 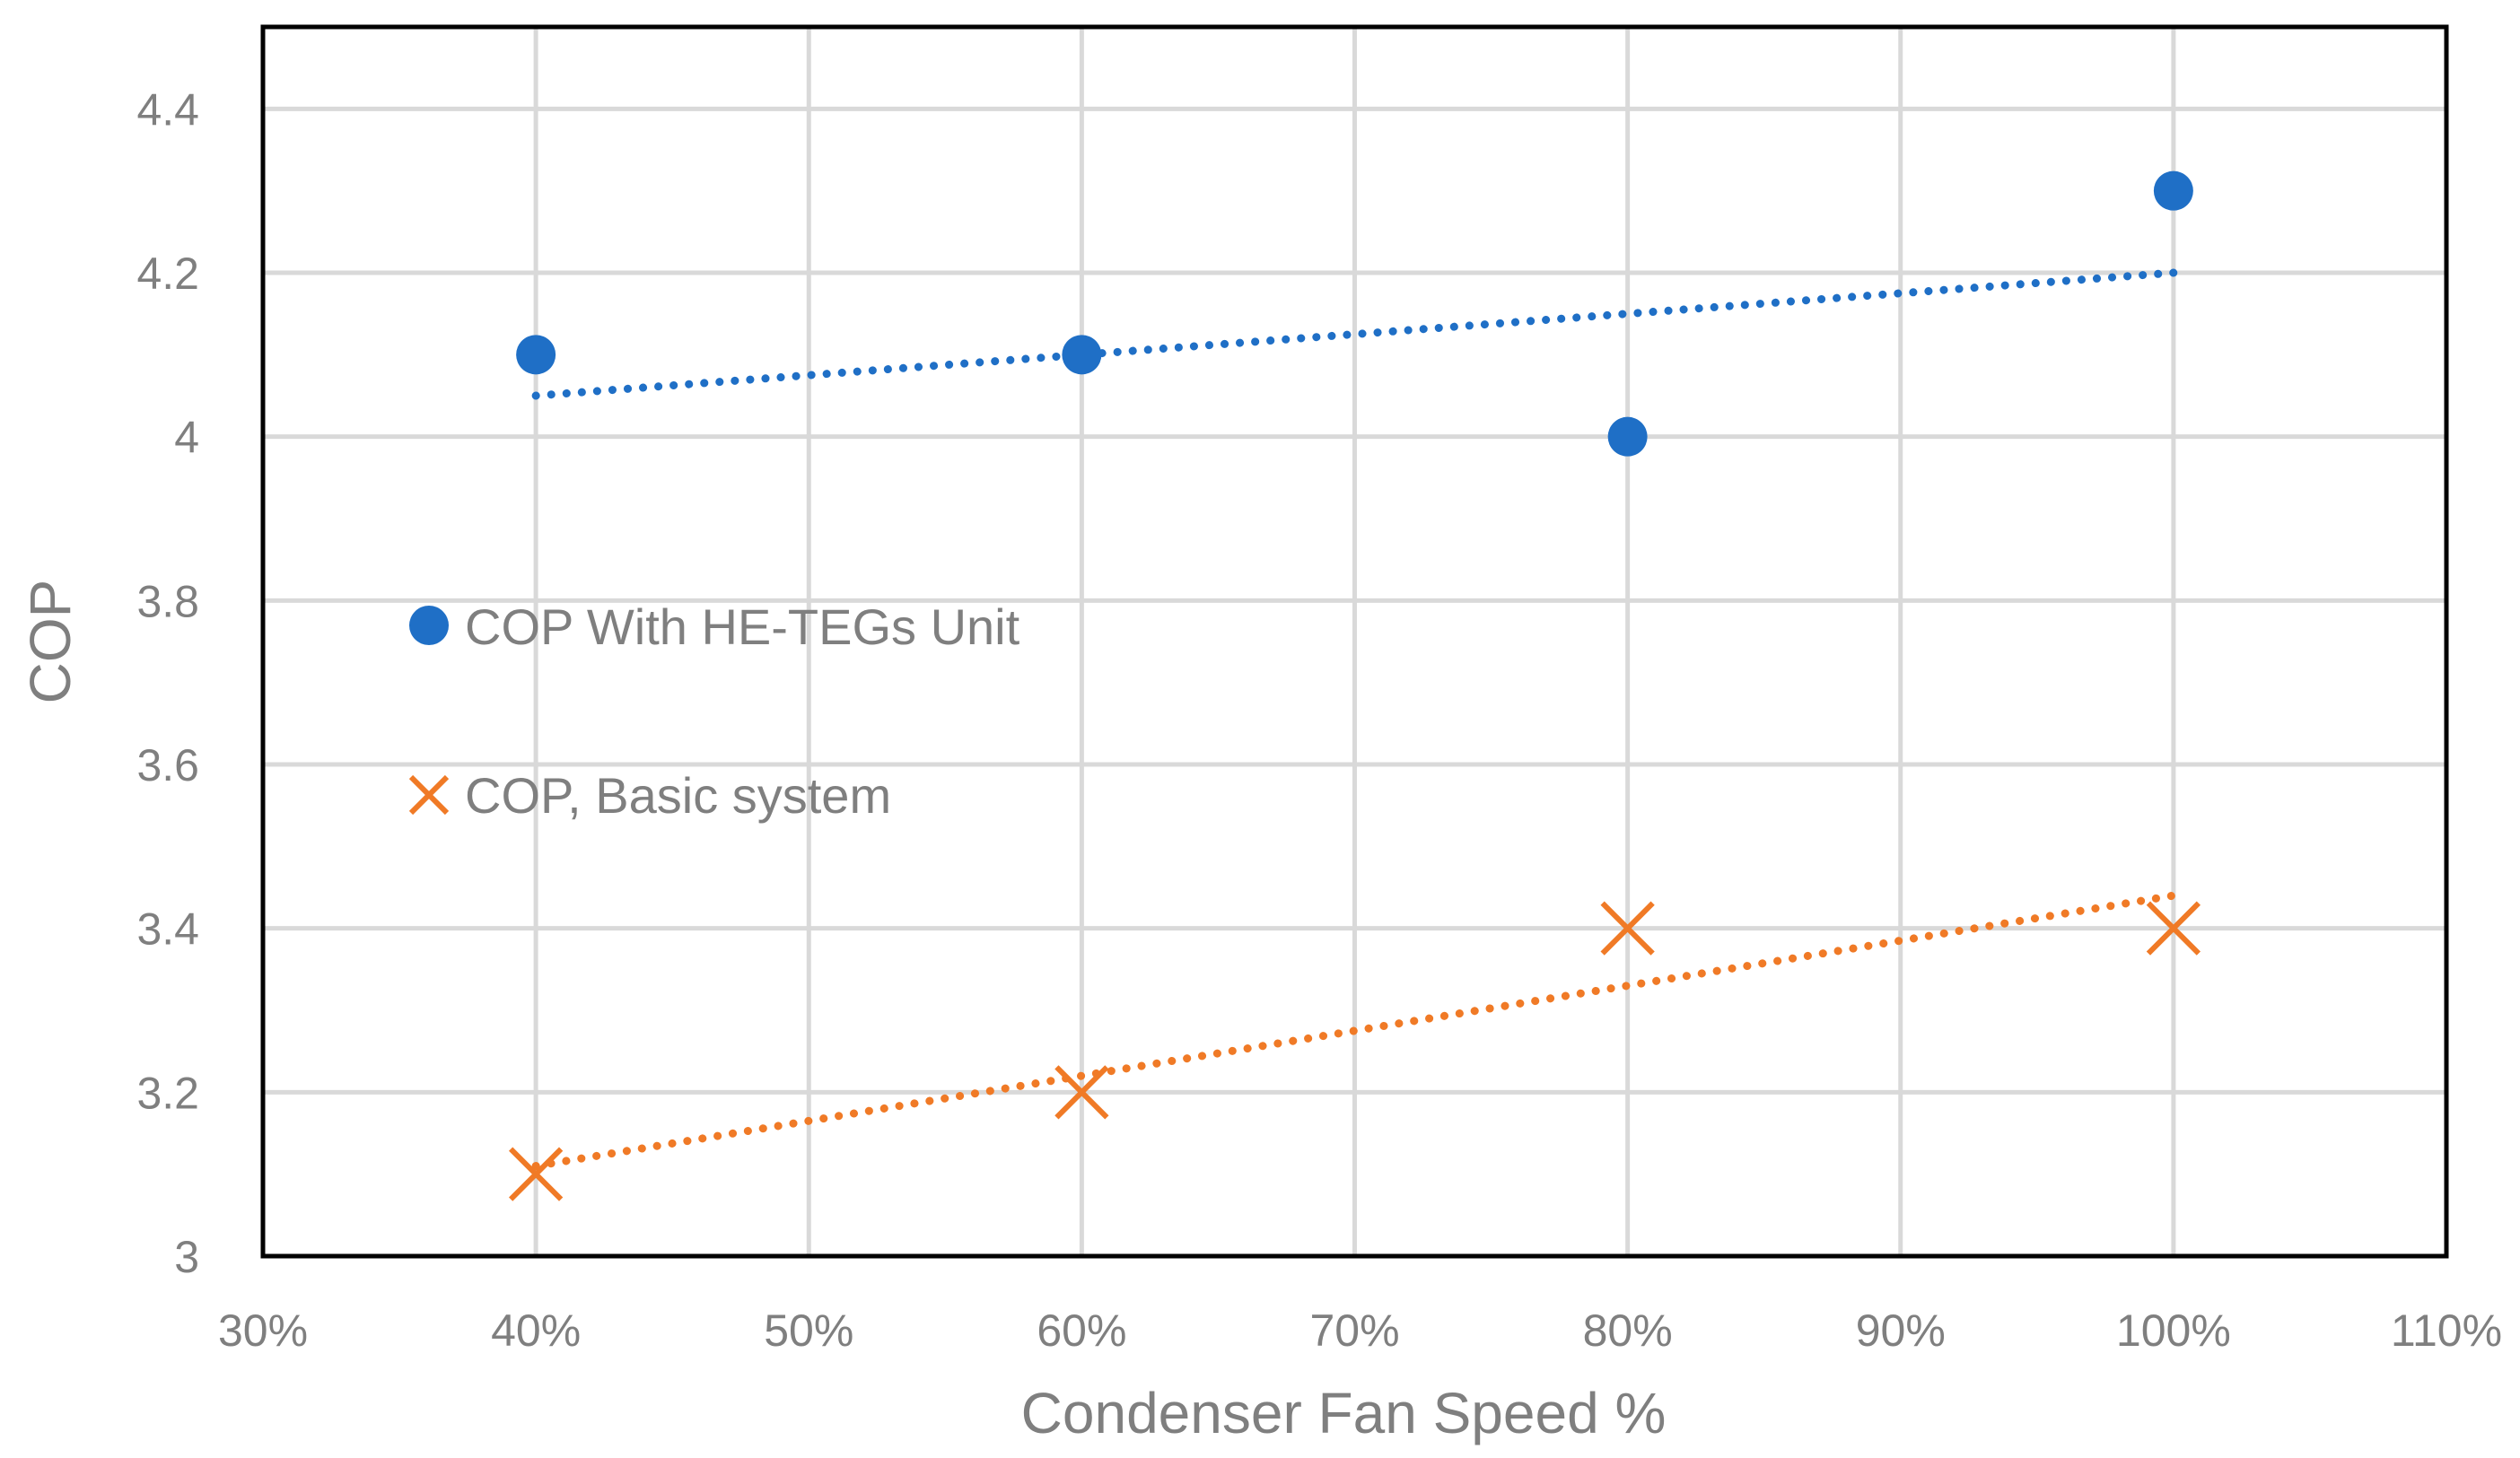 I want to click on y-tick-label: 3.6, so click(x=167, y=765).